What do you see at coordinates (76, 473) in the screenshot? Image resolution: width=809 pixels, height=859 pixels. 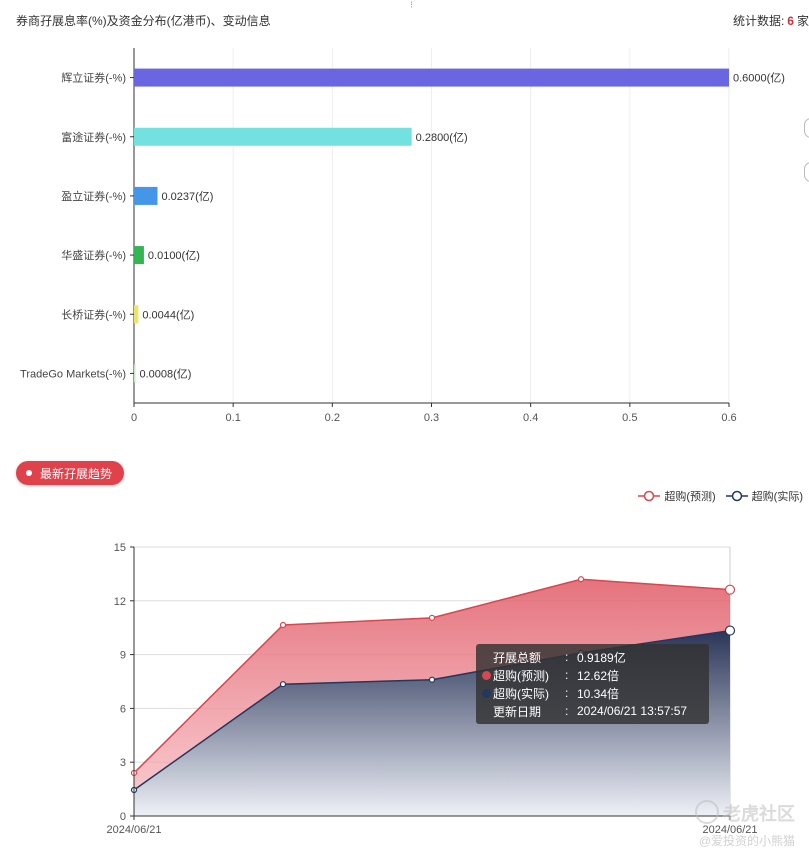 I see `latest-trend-label: 最新孖展趋势` at bounding box center [76, 473].